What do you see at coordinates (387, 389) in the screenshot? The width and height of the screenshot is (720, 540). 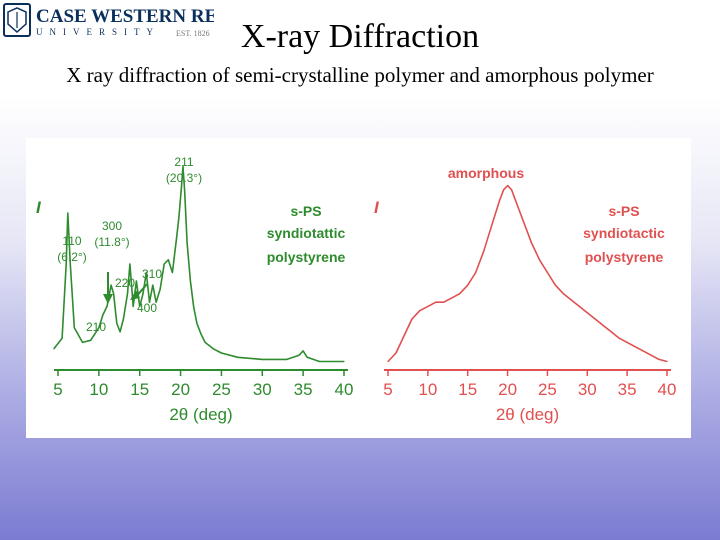 I see `x-tick-label: 5` at bounding box center [387, 389].